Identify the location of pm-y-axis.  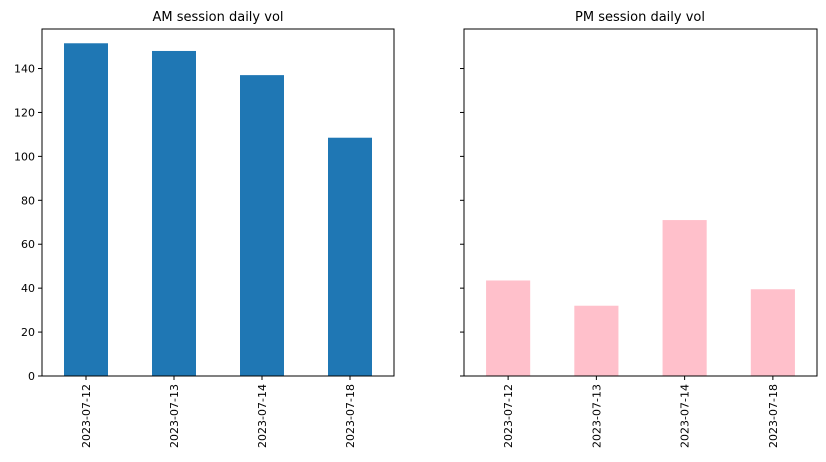
(462, 222).